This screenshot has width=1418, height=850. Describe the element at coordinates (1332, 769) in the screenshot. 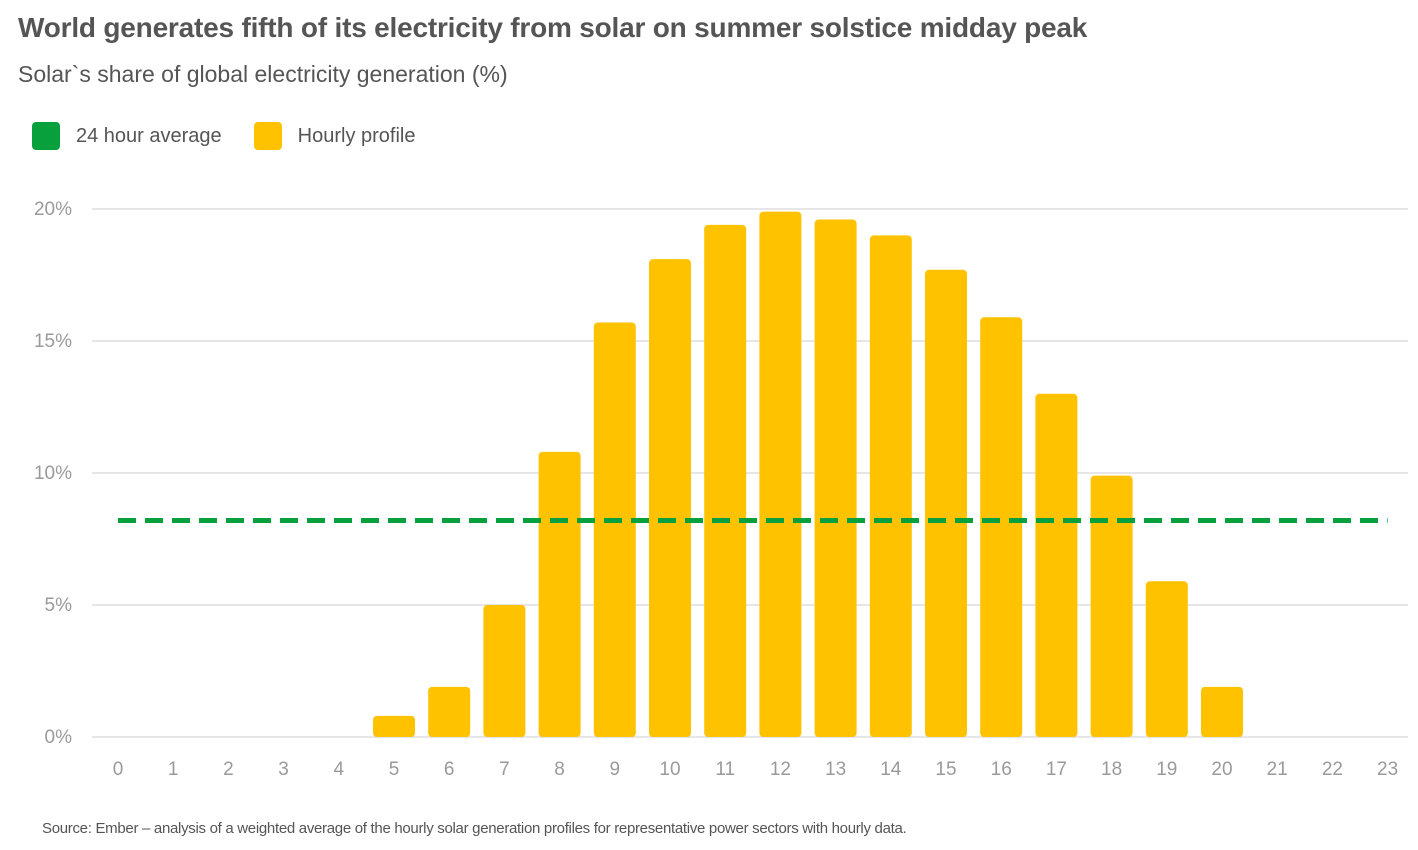

I see `x-tick-label-22: 22` at that location.